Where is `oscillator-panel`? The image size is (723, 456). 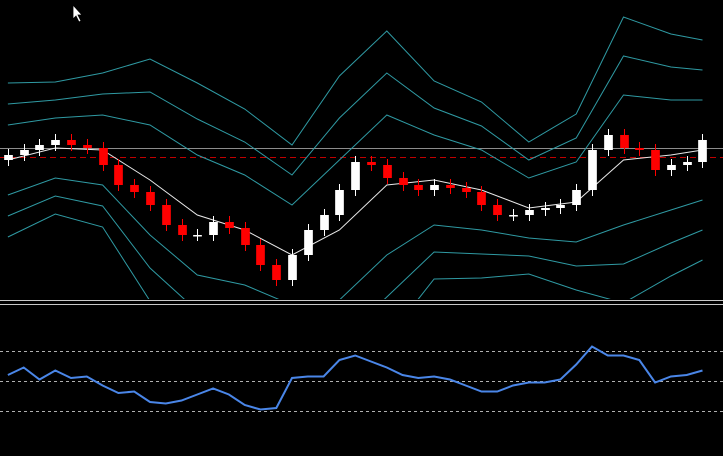
oscillator-panel is located at coordinates (361, 378).